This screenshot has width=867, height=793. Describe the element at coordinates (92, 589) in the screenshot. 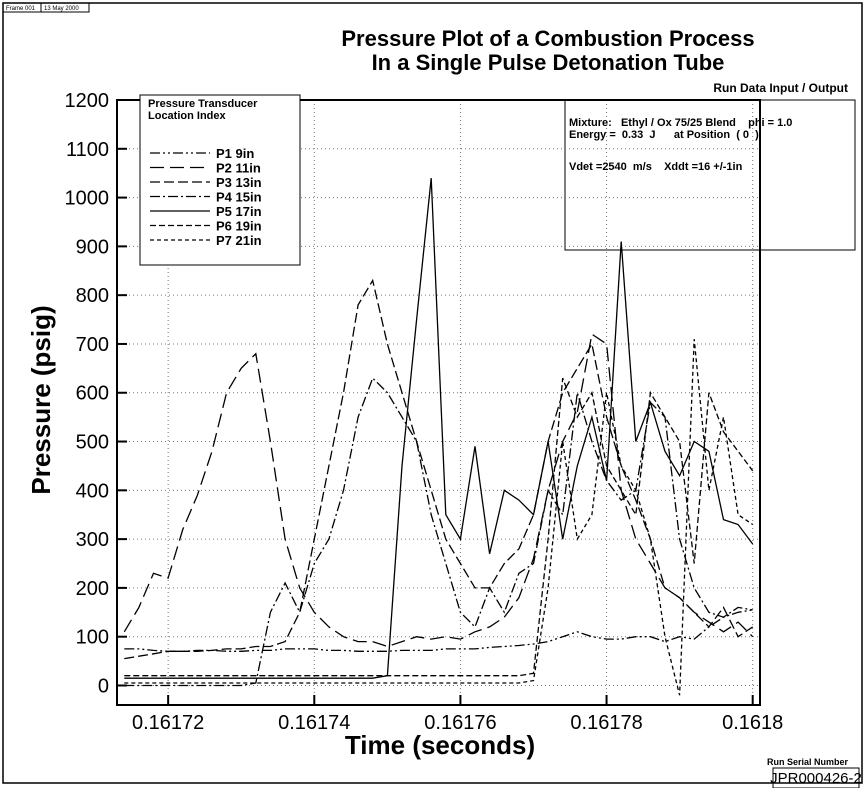

I see `y-tick-label: 200` at that location.